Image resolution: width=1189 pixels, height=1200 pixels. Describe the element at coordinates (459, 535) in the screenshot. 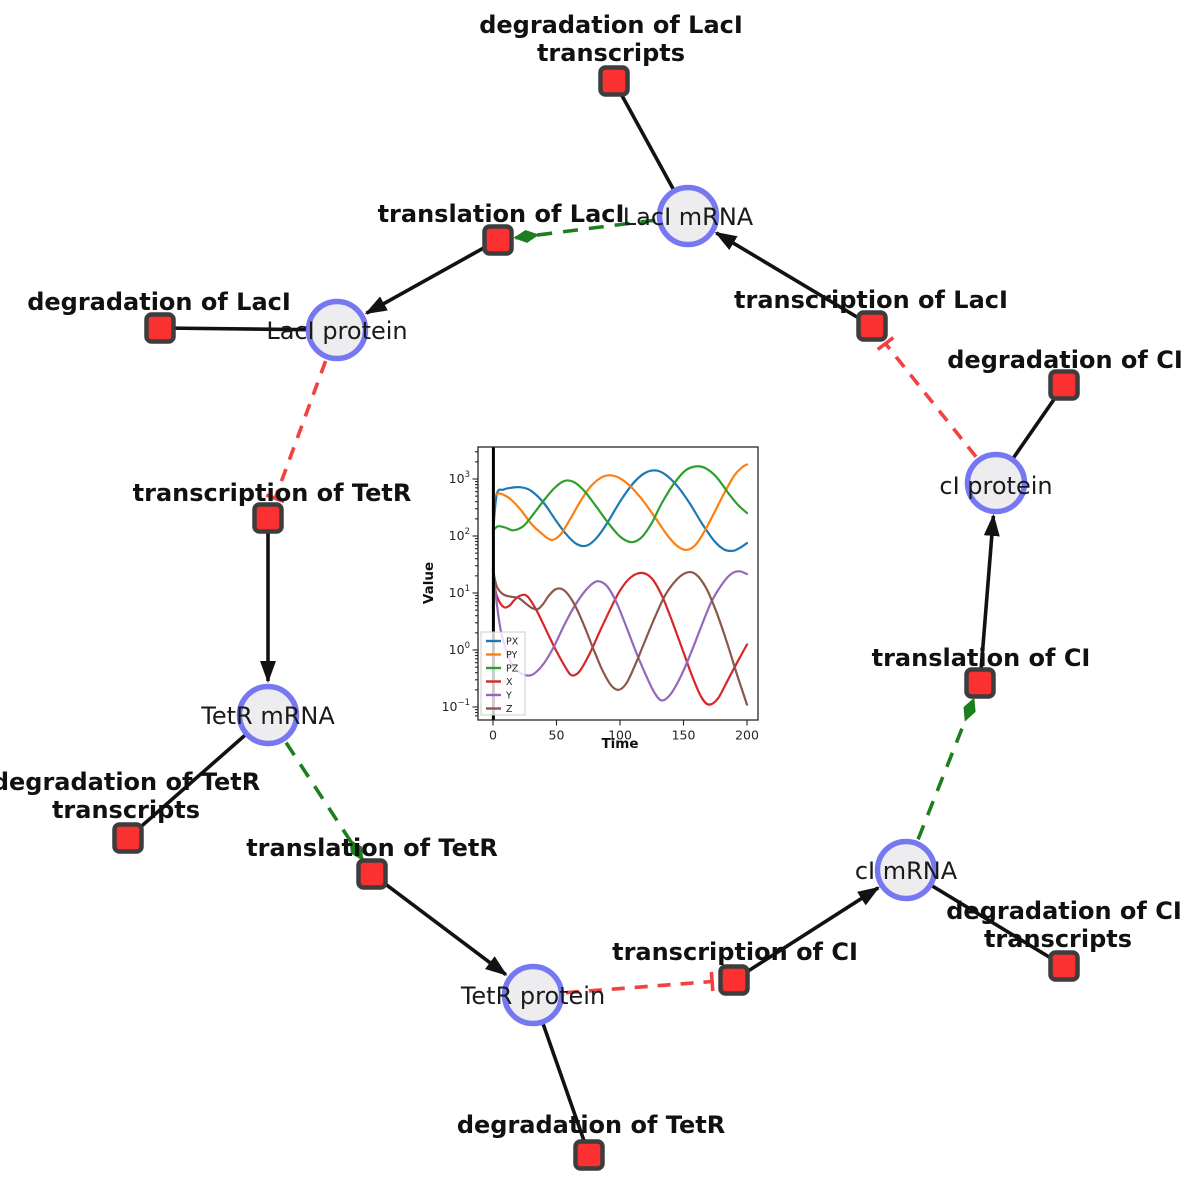

I see `y-tick-label: 10²` at that location.